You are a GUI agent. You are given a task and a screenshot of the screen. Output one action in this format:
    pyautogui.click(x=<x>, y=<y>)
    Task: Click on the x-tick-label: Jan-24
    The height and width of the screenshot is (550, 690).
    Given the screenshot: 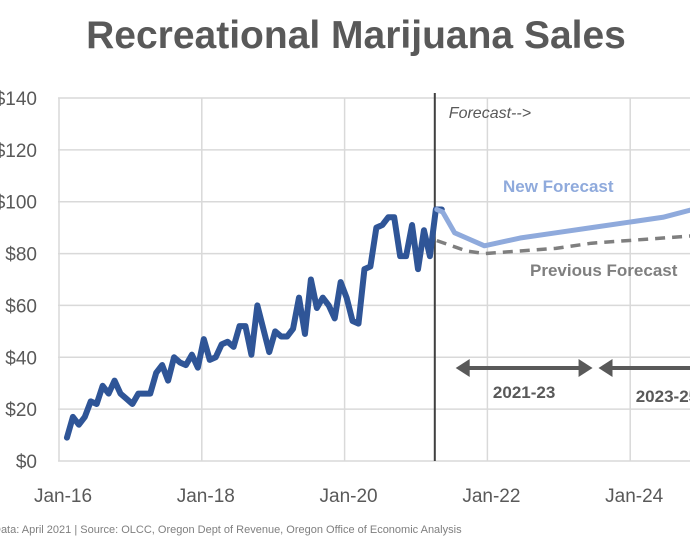 What is the action you would take?
    pyautogui.click(x=634, y=496)
    